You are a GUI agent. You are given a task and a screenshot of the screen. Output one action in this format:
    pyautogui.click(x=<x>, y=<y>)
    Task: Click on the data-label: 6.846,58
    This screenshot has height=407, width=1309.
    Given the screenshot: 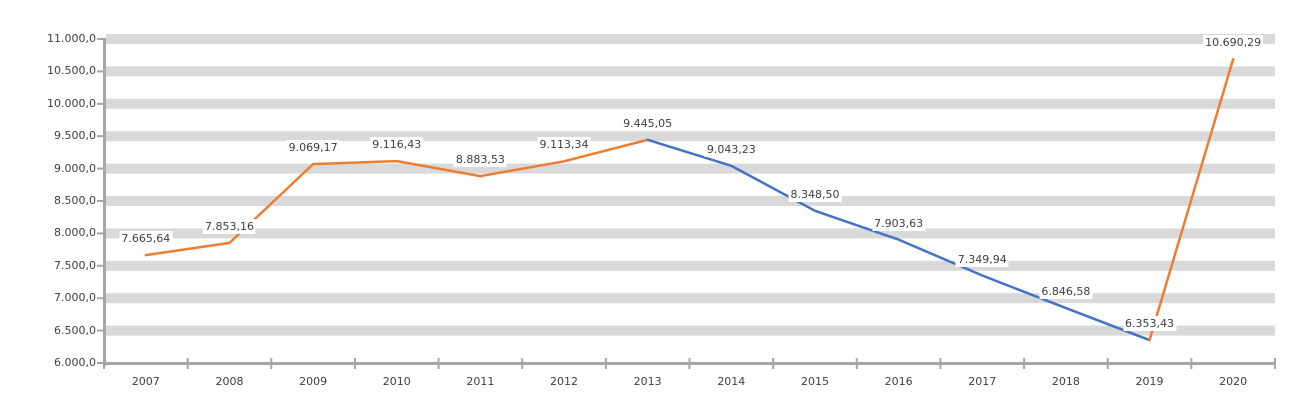 What is the action you would take?
    pyautogui.click(x=1066, y=292)
    